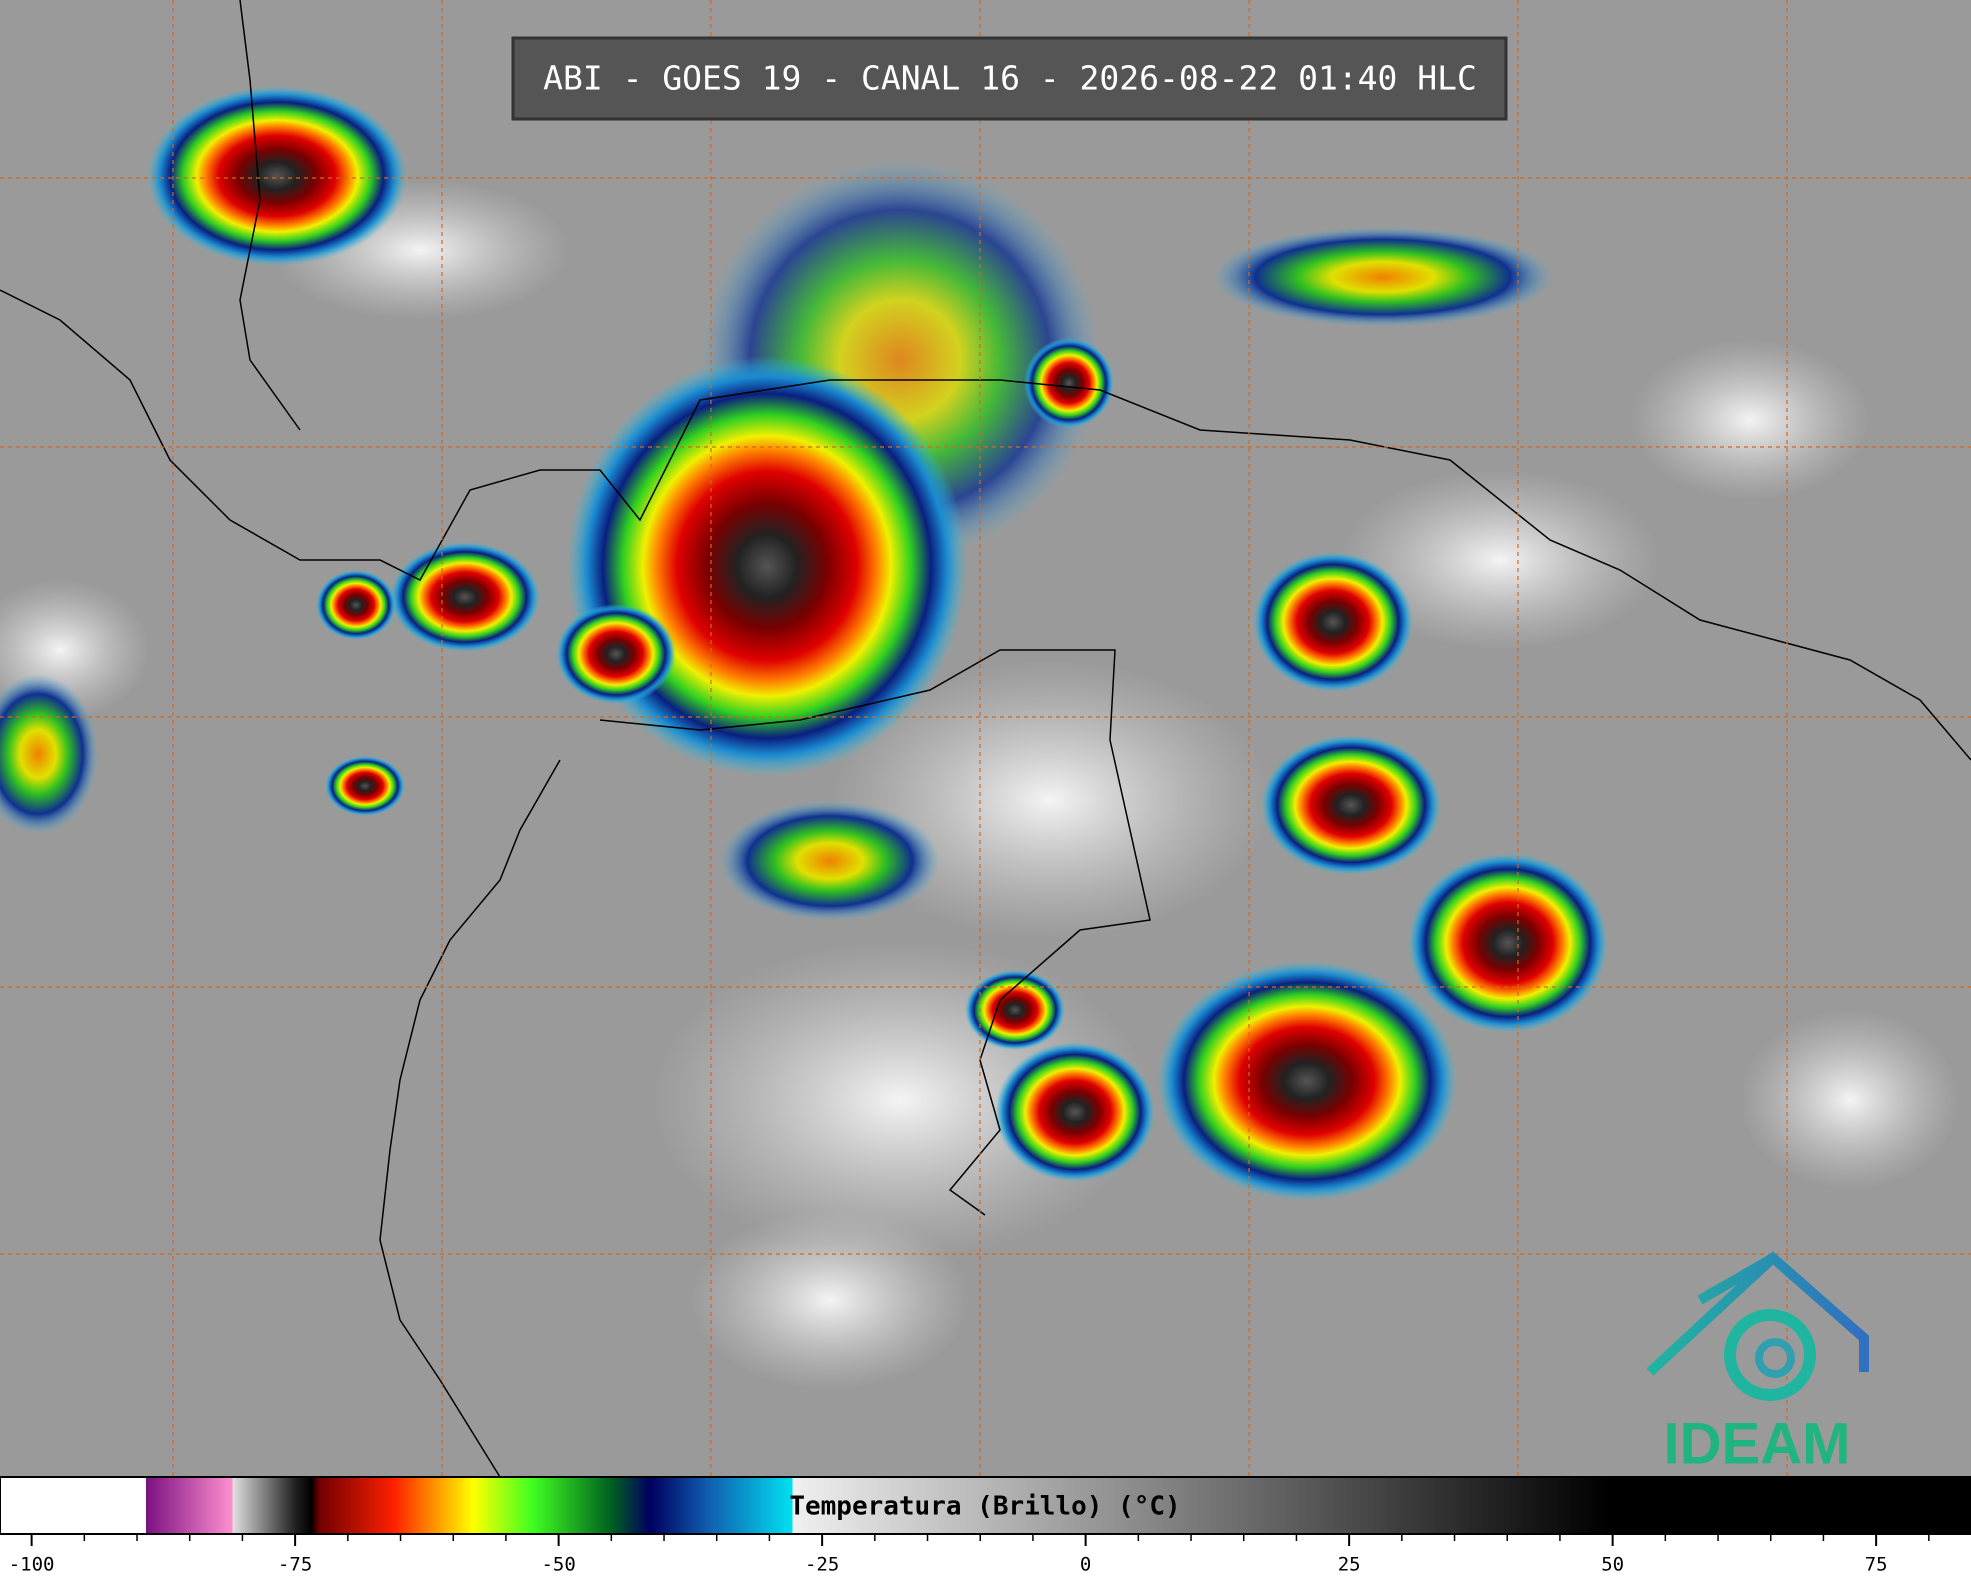 The width and height of the screenshot is (1971, 1577). I want to click on colorbar-tick-label: 75, so click(1876, 1565).